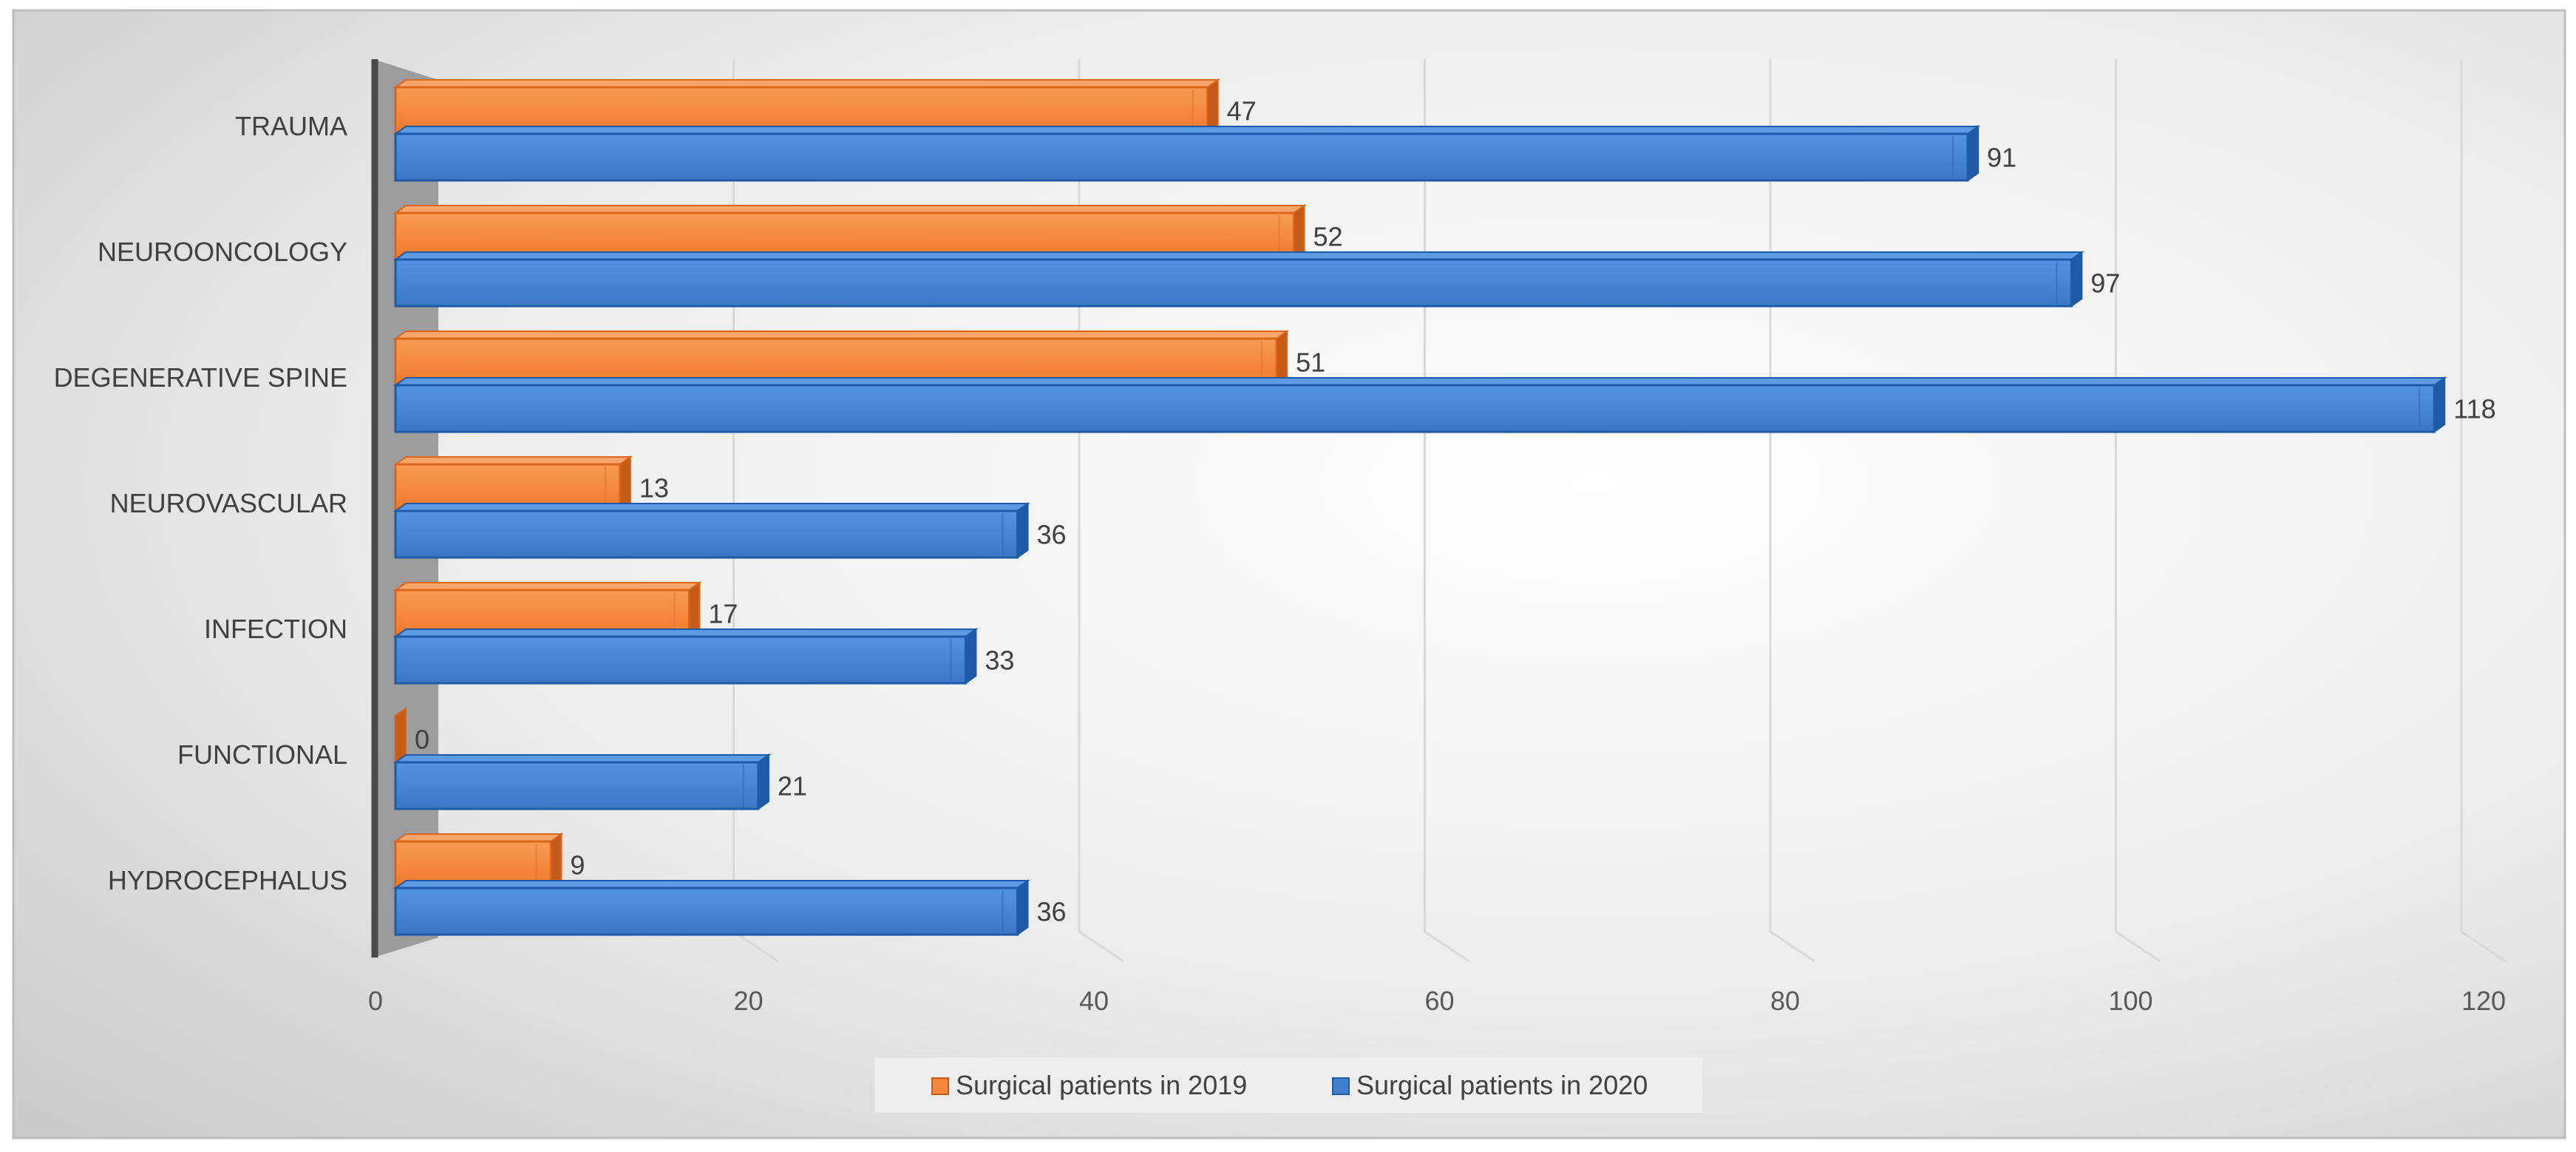 The height and width of the screenshot is (1152, 2576). Describe the element at coordinates (228, 503) in the screenshot. I see `y-category-label: NEUROVASCULAR` at that location.